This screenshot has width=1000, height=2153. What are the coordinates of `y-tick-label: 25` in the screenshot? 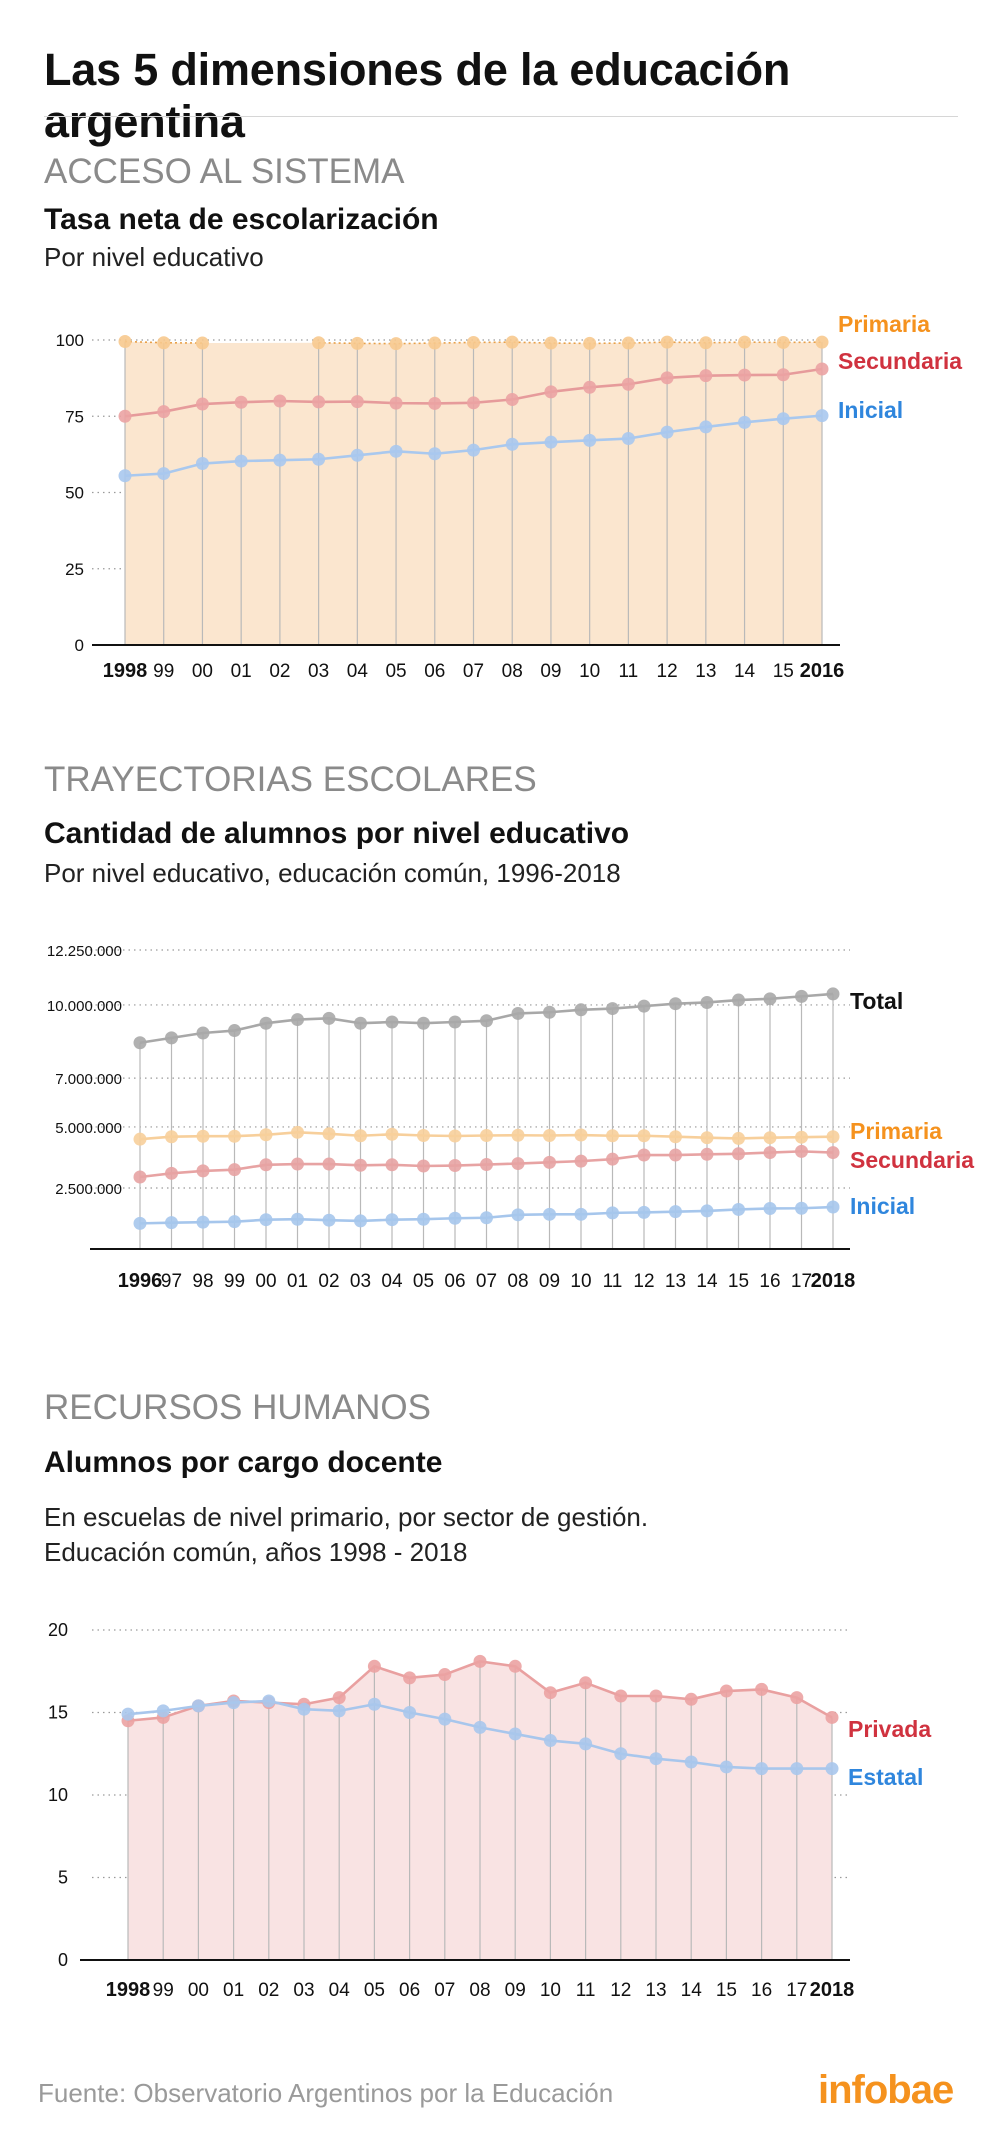 It's located at (74, 569).